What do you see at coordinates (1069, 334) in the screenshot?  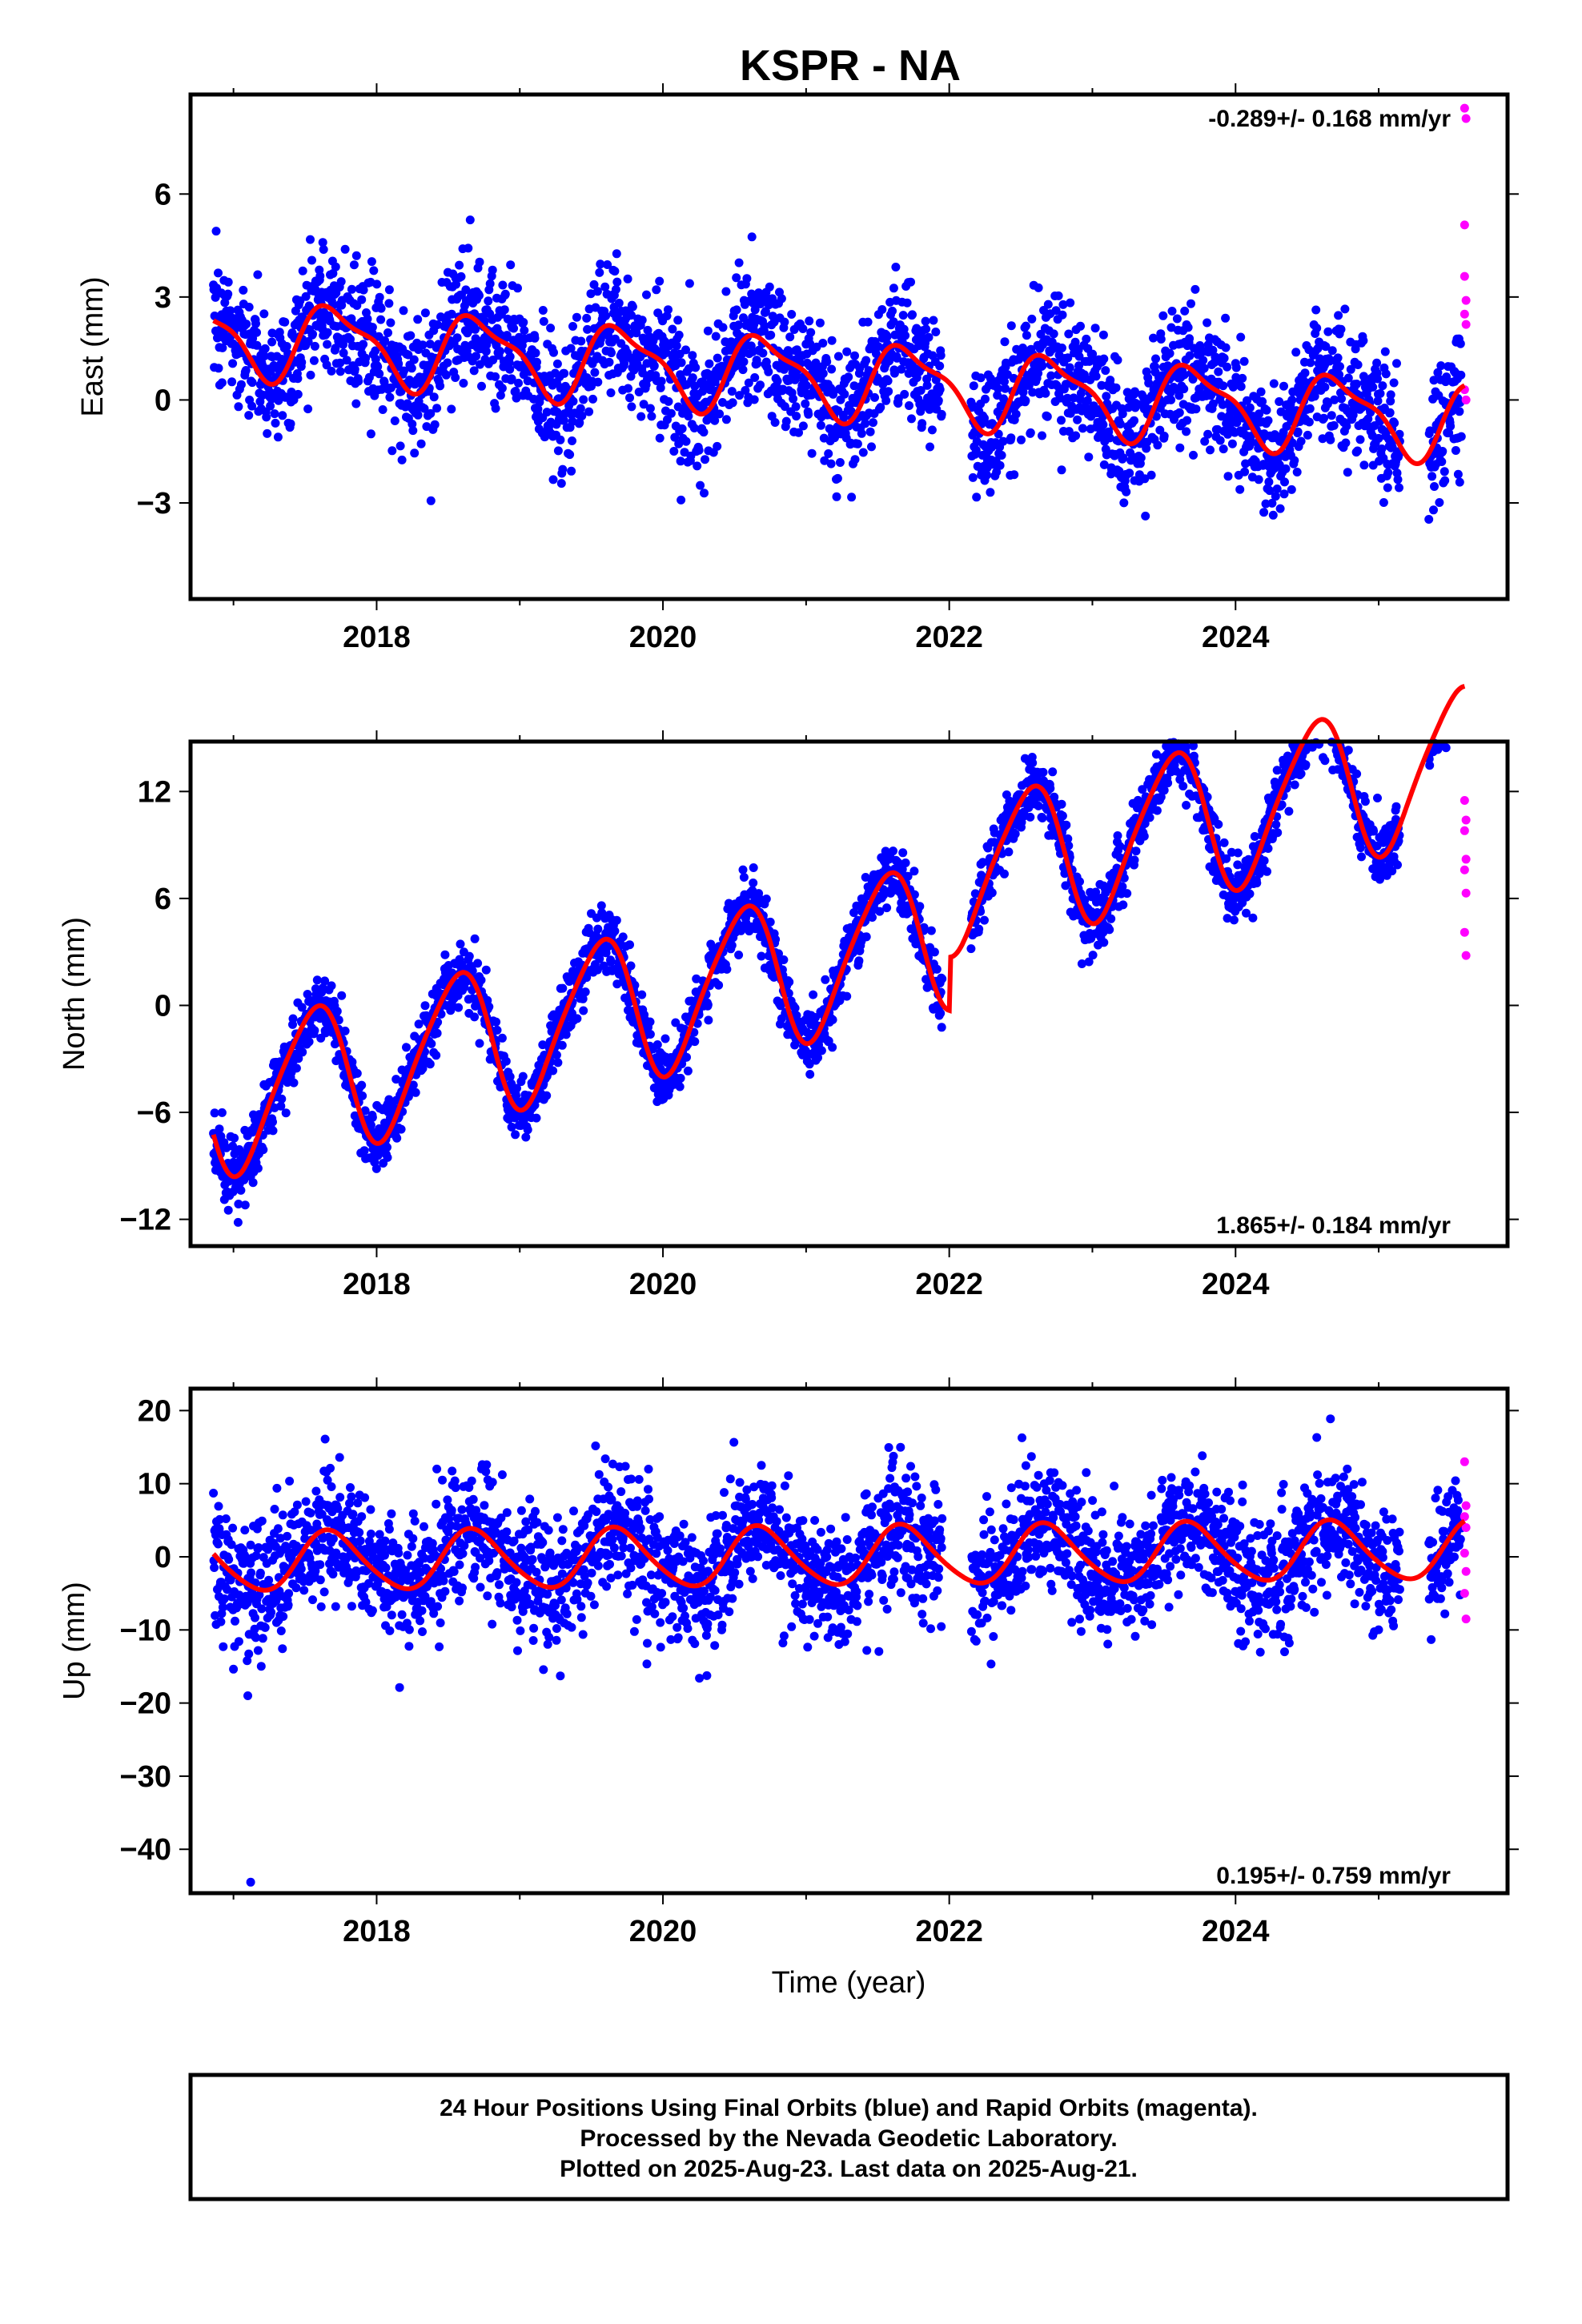 I see `east-point-1940` at bounding box center [1069, 334].